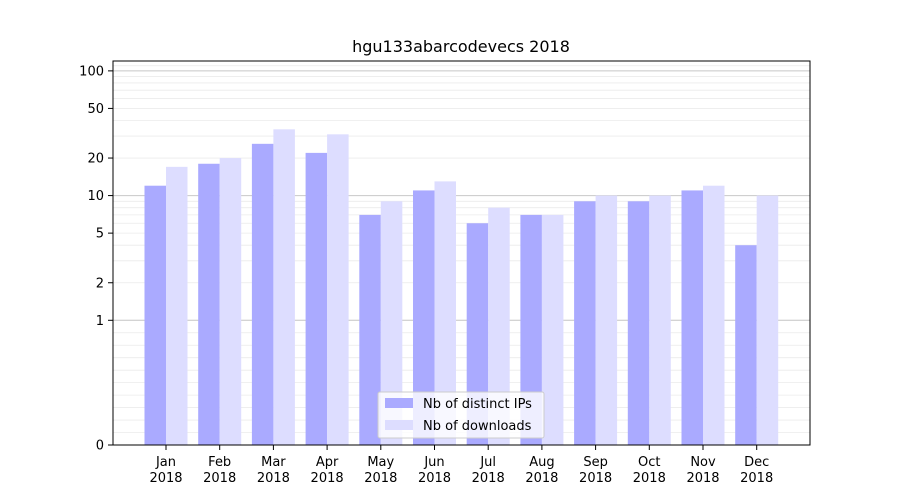 The width and height of the screenshot is (900, 500). What do you see at coordinates (660, 320) in the screenshot?
I see `bar-downloads-oct` at bounding box center [660, 320].